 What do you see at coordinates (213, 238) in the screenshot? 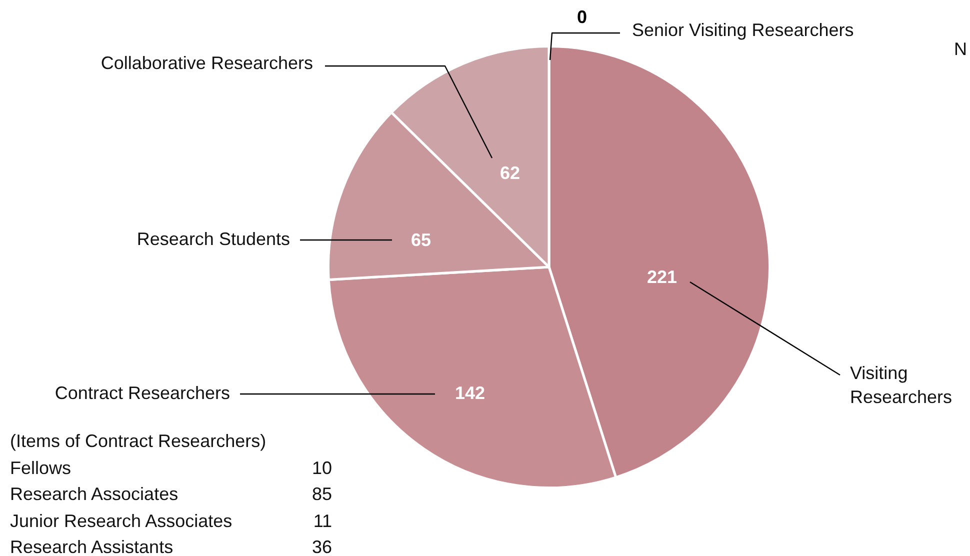
I see `slice-label: Research Students` at bounding box center [213, 238].